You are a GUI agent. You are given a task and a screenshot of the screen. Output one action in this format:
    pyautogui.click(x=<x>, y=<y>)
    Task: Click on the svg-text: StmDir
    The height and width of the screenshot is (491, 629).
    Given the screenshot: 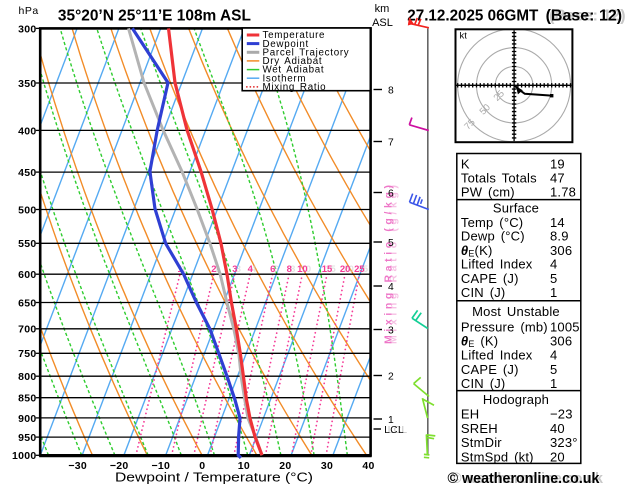 What is the action you would take?
    pyautogui.click(x=481, y=442)
    